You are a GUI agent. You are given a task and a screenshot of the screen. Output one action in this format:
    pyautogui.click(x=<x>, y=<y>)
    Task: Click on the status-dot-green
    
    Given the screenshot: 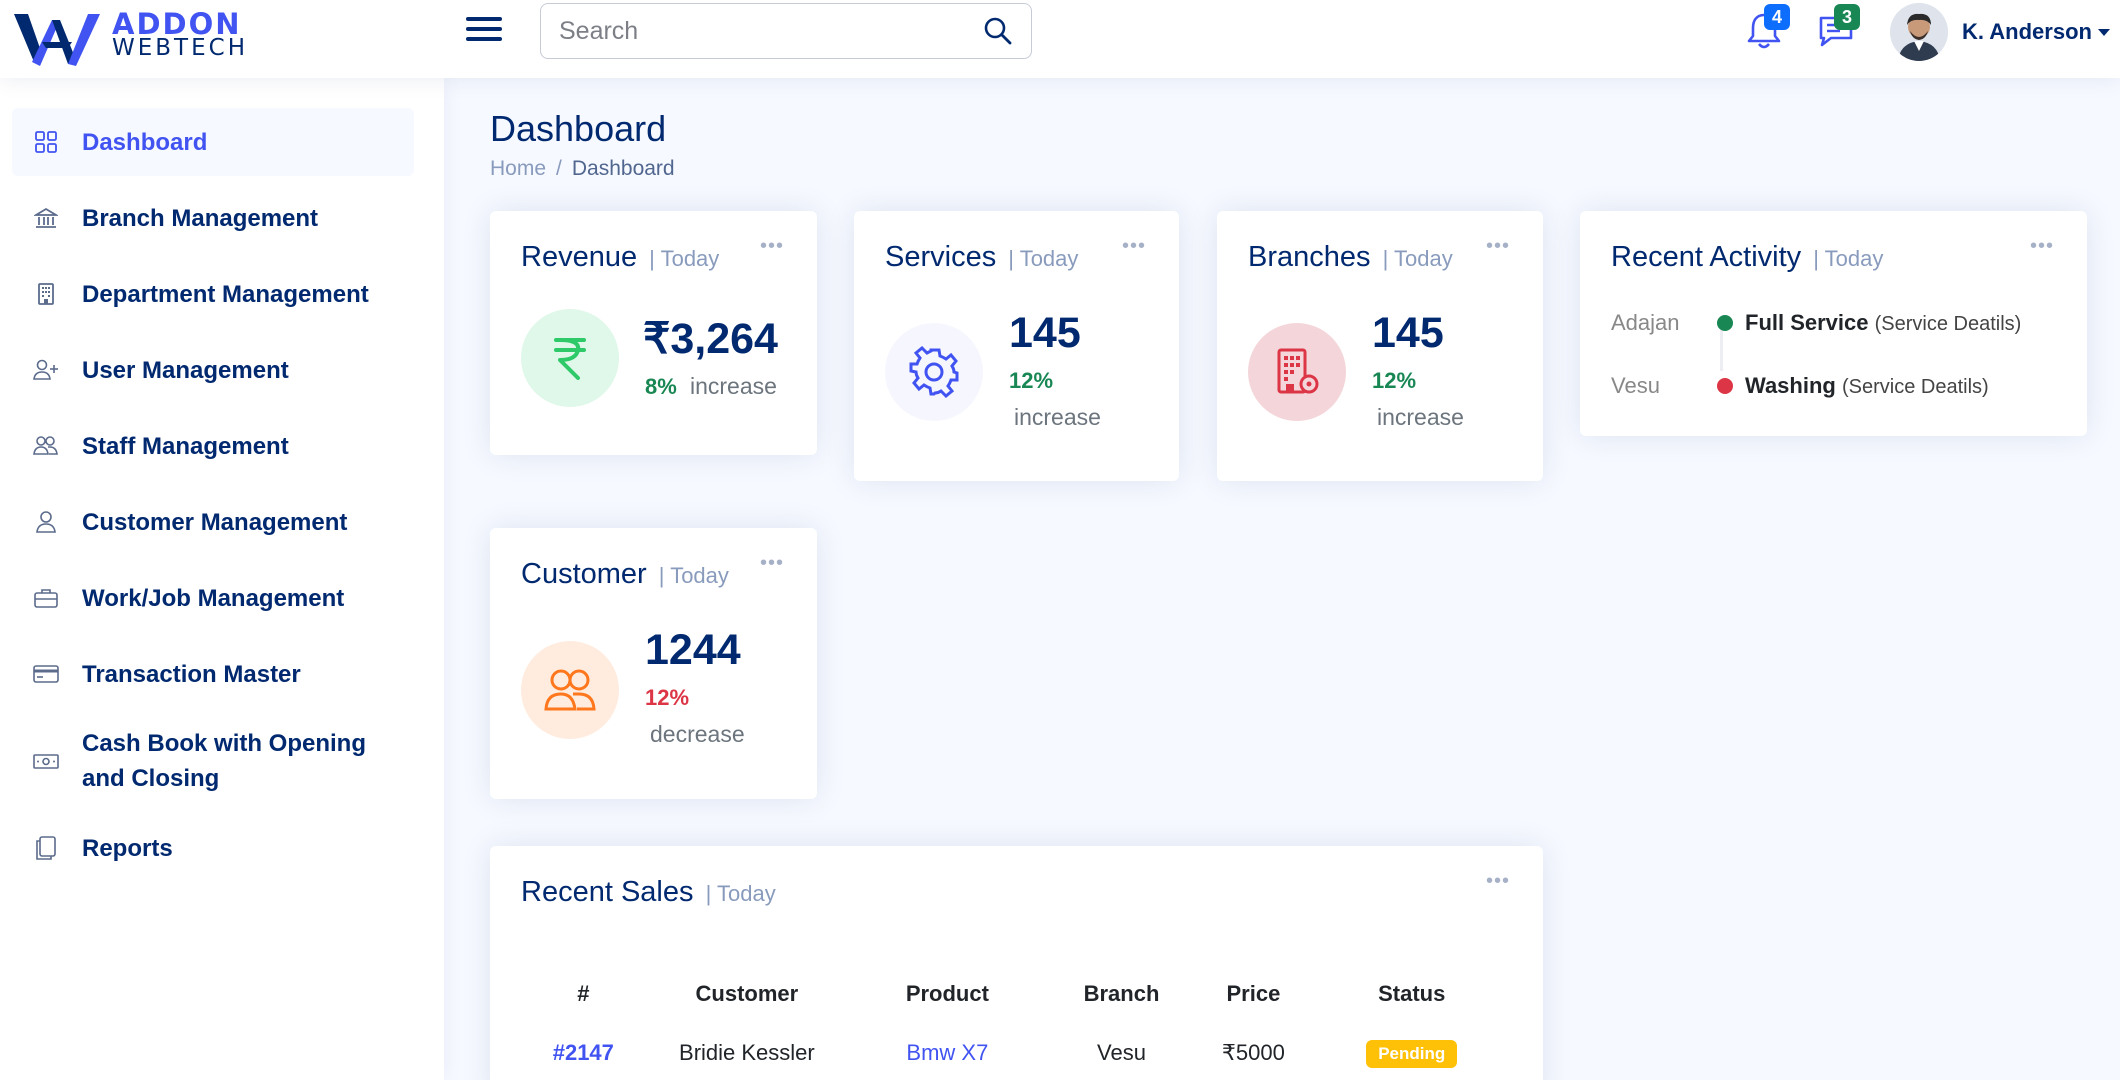 What is the action you would take?
    pyautogui.click(x=1725, y=323)
    